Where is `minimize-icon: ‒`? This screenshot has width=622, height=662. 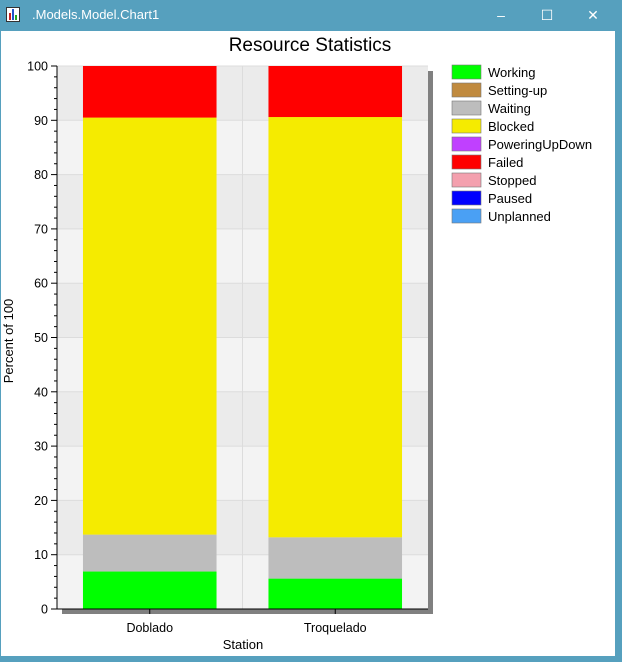
minimize-icon: ‒ is located at coordinates (501, 15).